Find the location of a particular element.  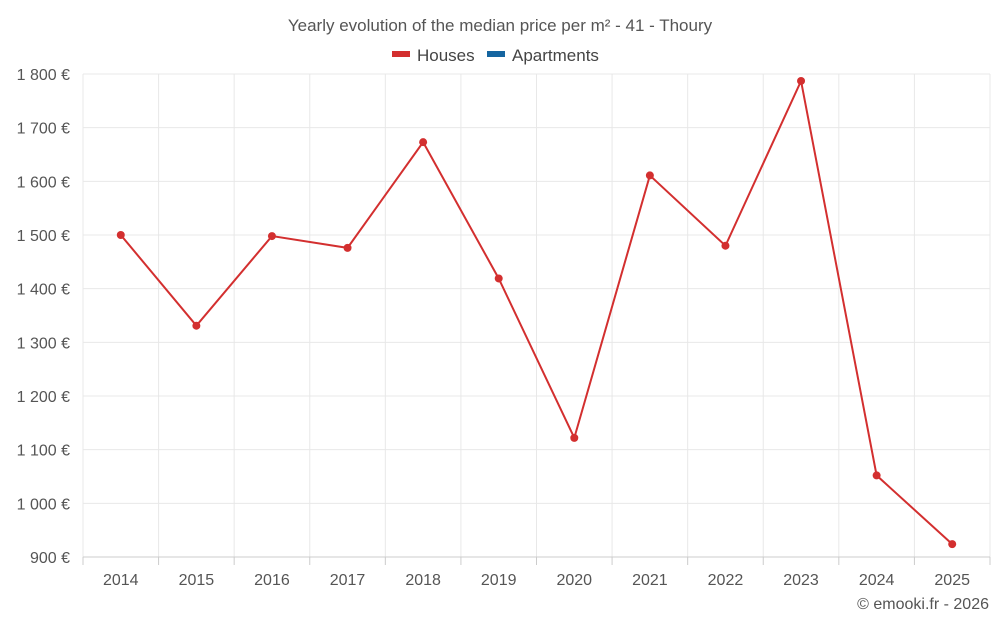

x-tick-label: 2020 is located at coordinates (574, 580).